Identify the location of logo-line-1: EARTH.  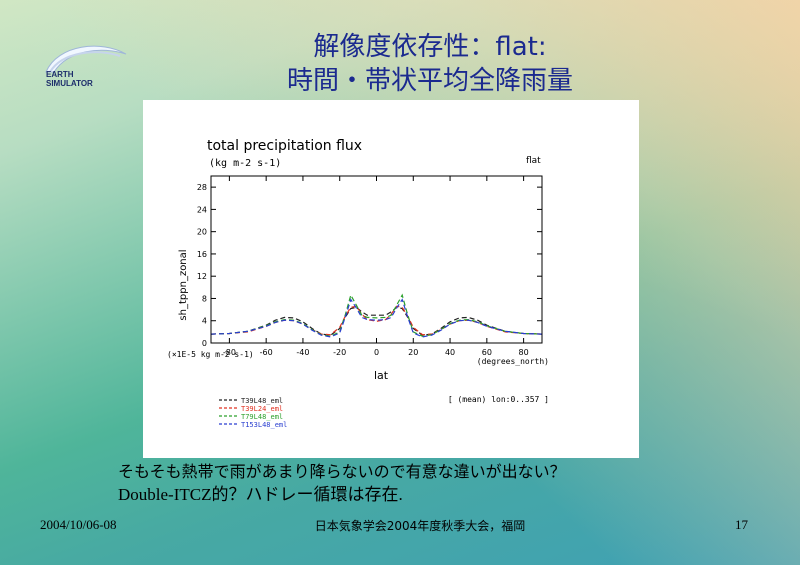
(60, 74).